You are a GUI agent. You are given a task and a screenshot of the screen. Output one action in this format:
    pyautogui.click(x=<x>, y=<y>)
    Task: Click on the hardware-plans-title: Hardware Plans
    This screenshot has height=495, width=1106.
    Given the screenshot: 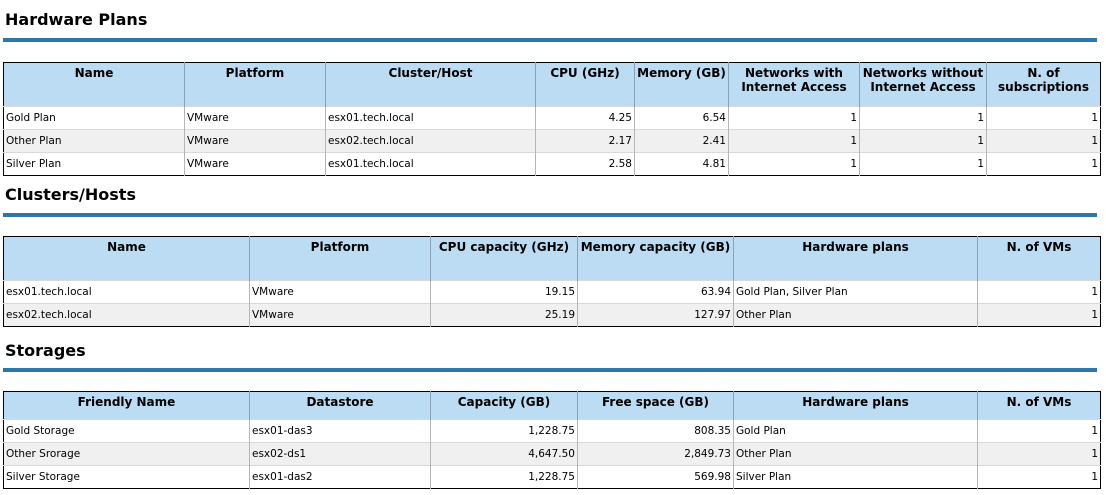 What is the action you would take?
    pyautogui.click(x=76, y=19)
    